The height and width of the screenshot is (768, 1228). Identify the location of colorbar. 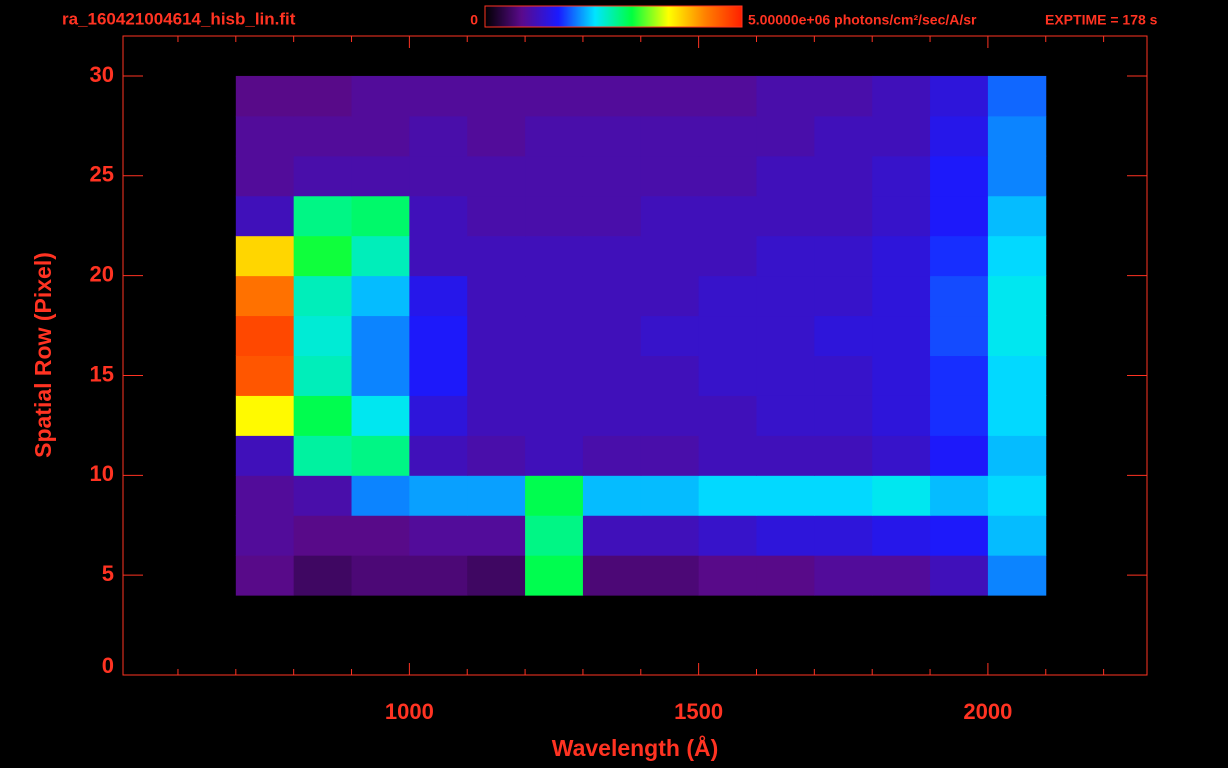
(613, 16).